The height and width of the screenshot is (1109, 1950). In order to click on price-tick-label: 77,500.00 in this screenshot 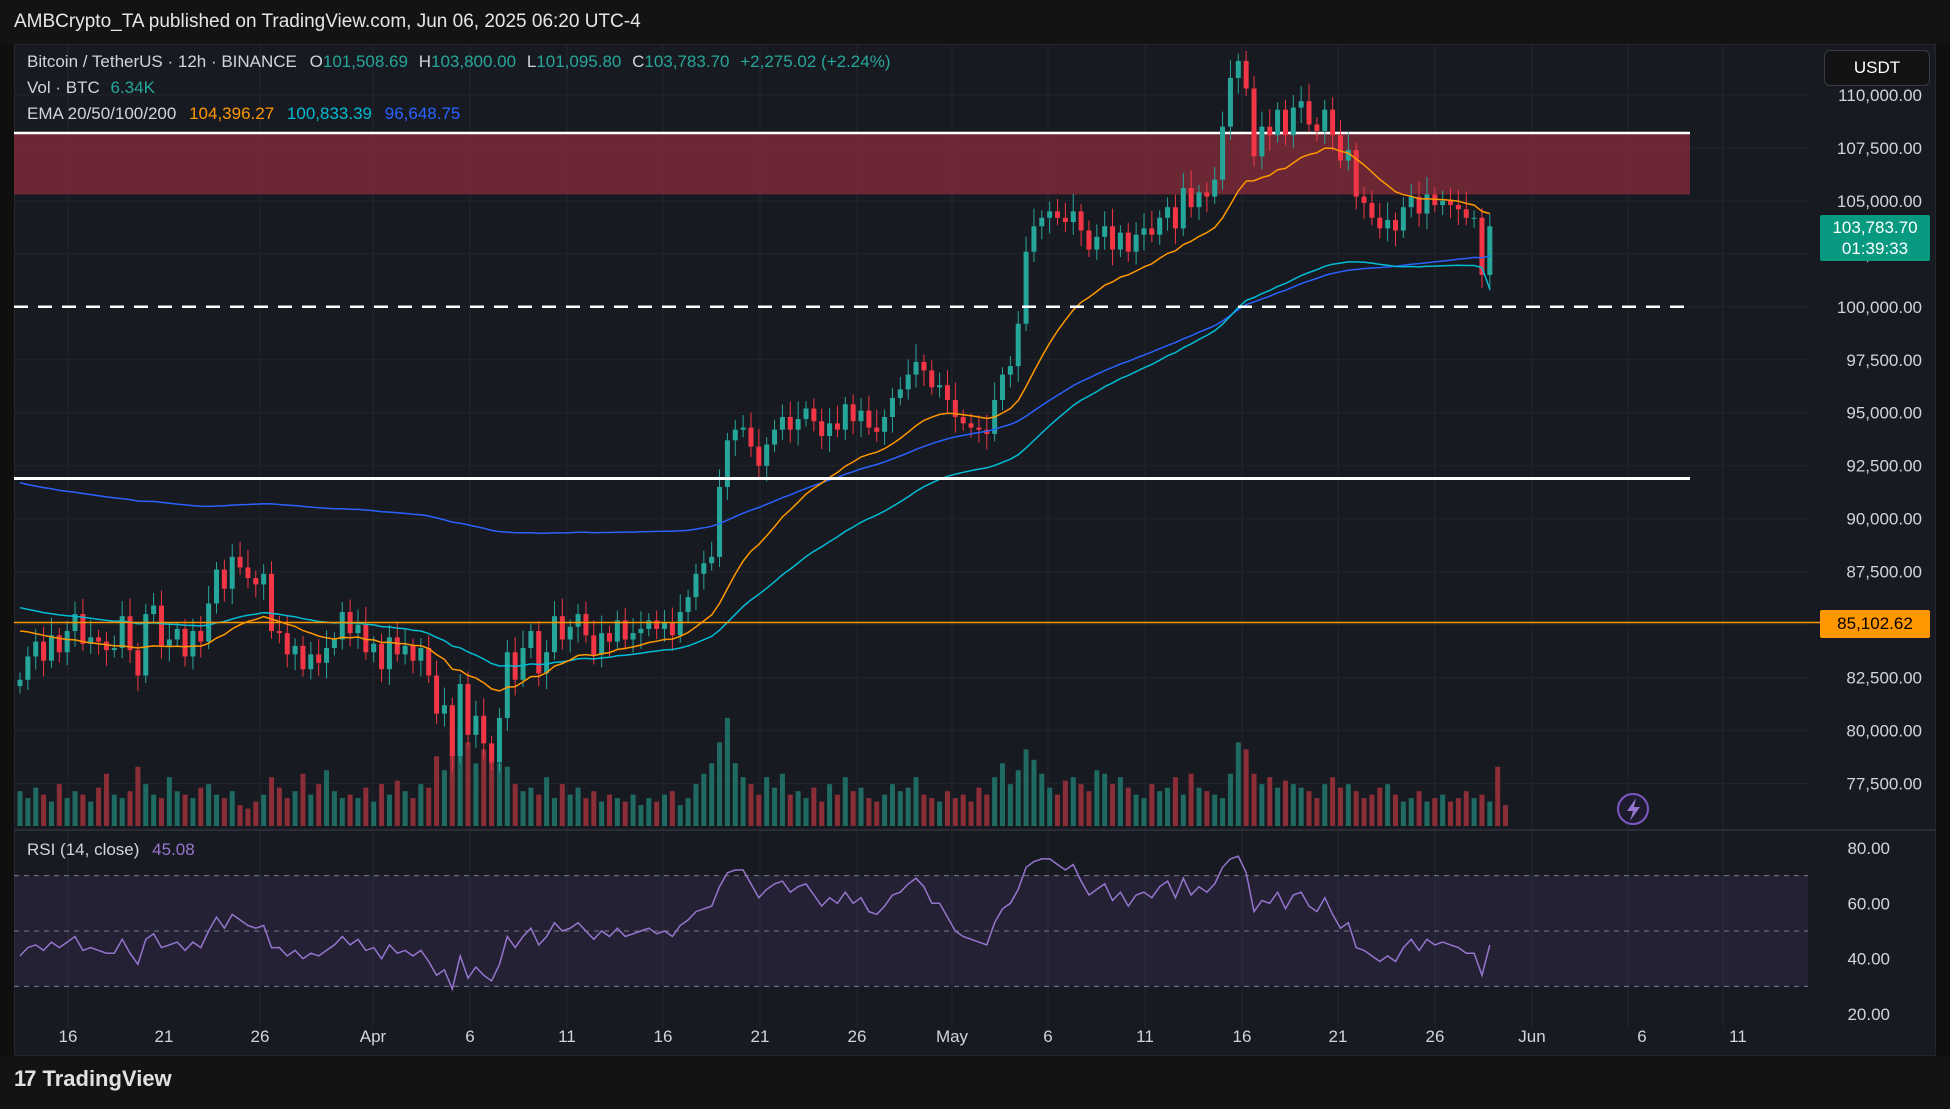, I will do `click(1884, 784)`.